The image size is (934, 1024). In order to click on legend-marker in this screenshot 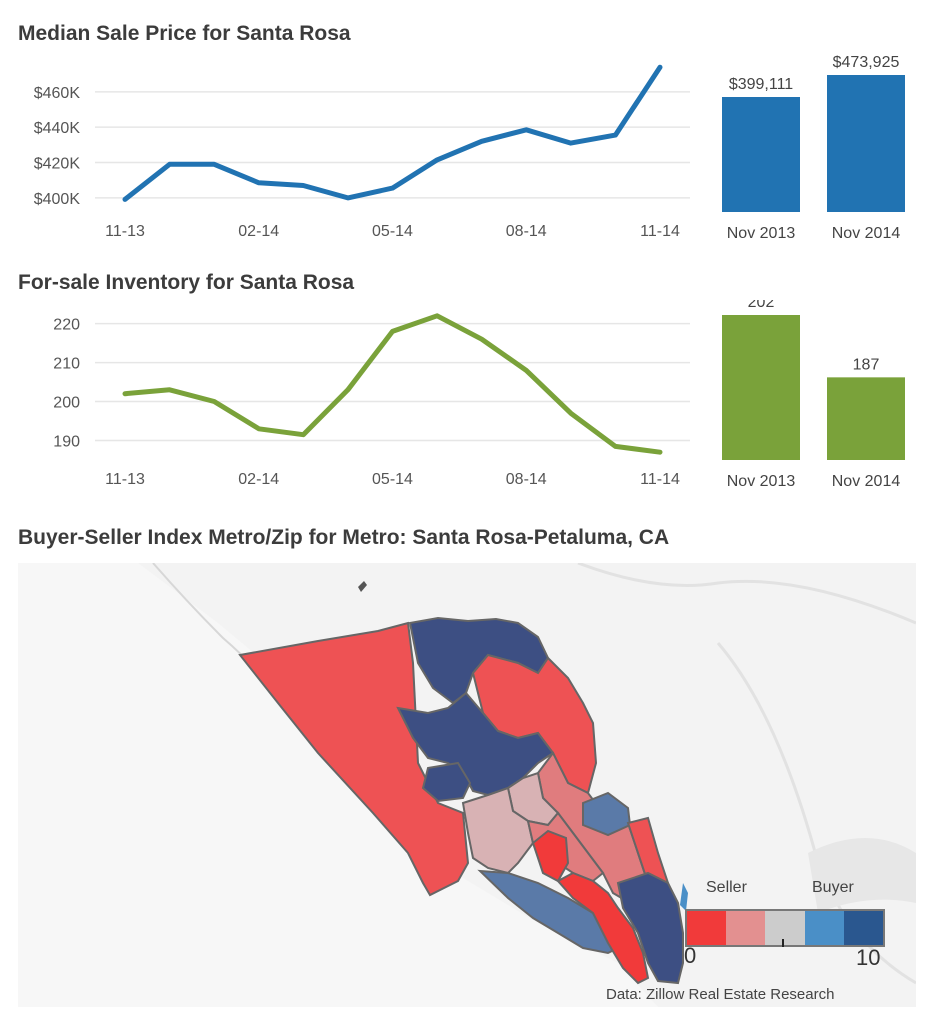, I will do `click(783, 943)`.